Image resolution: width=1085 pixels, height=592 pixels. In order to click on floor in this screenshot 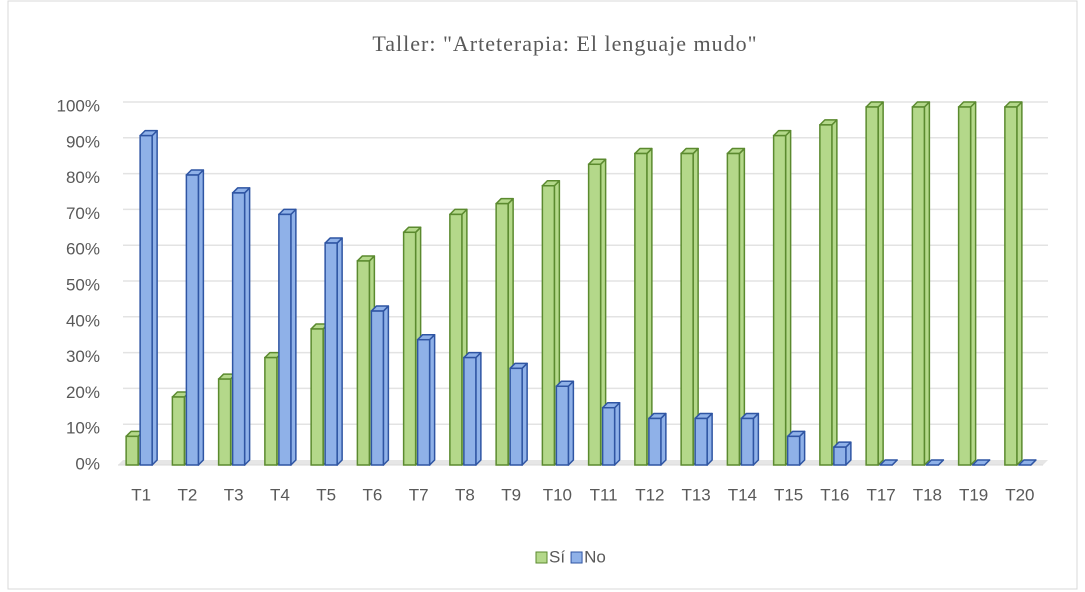, I will do `click(583, 462)`.